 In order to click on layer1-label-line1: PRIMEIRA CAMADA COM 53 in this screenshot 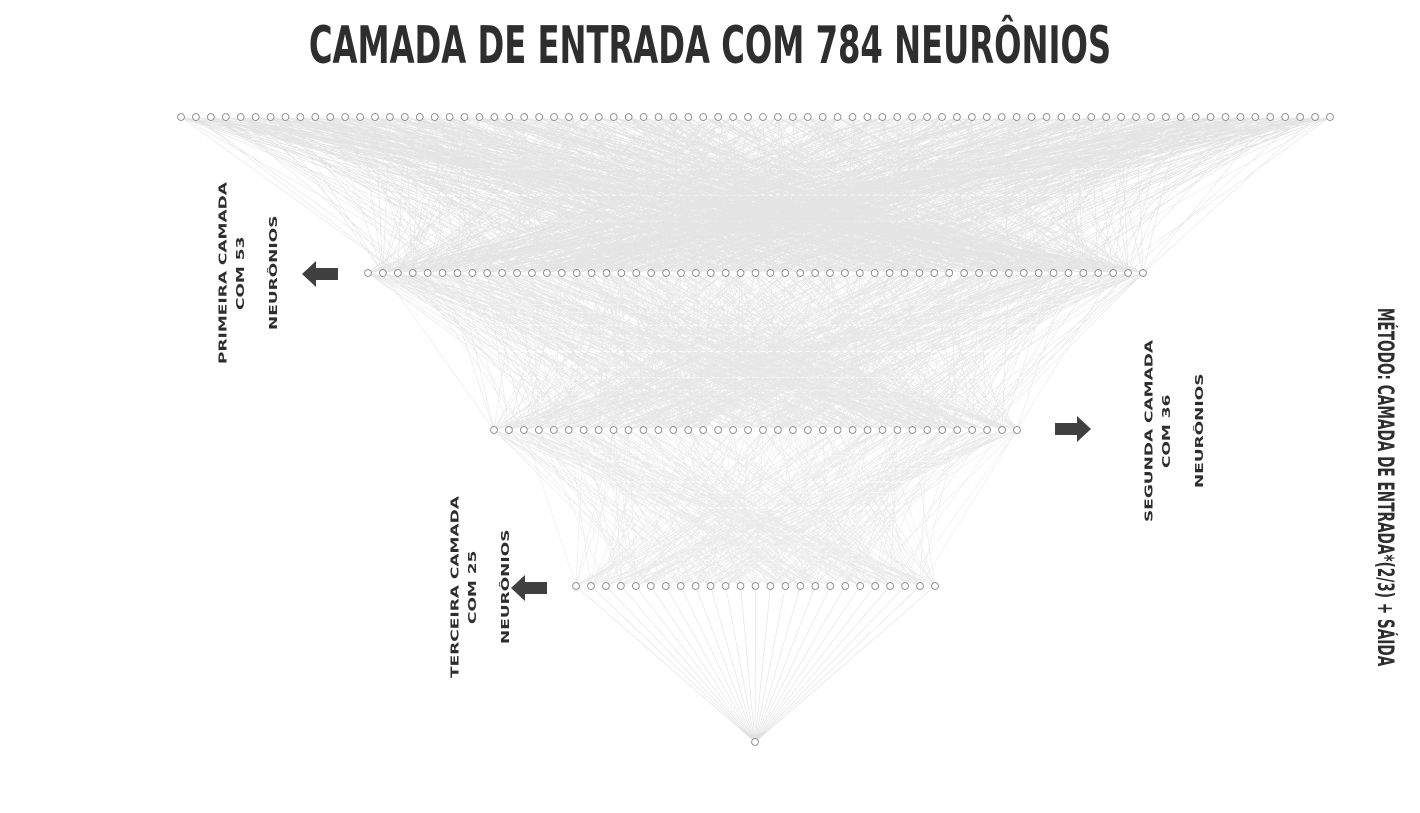, I will do `click(232, 273)`.